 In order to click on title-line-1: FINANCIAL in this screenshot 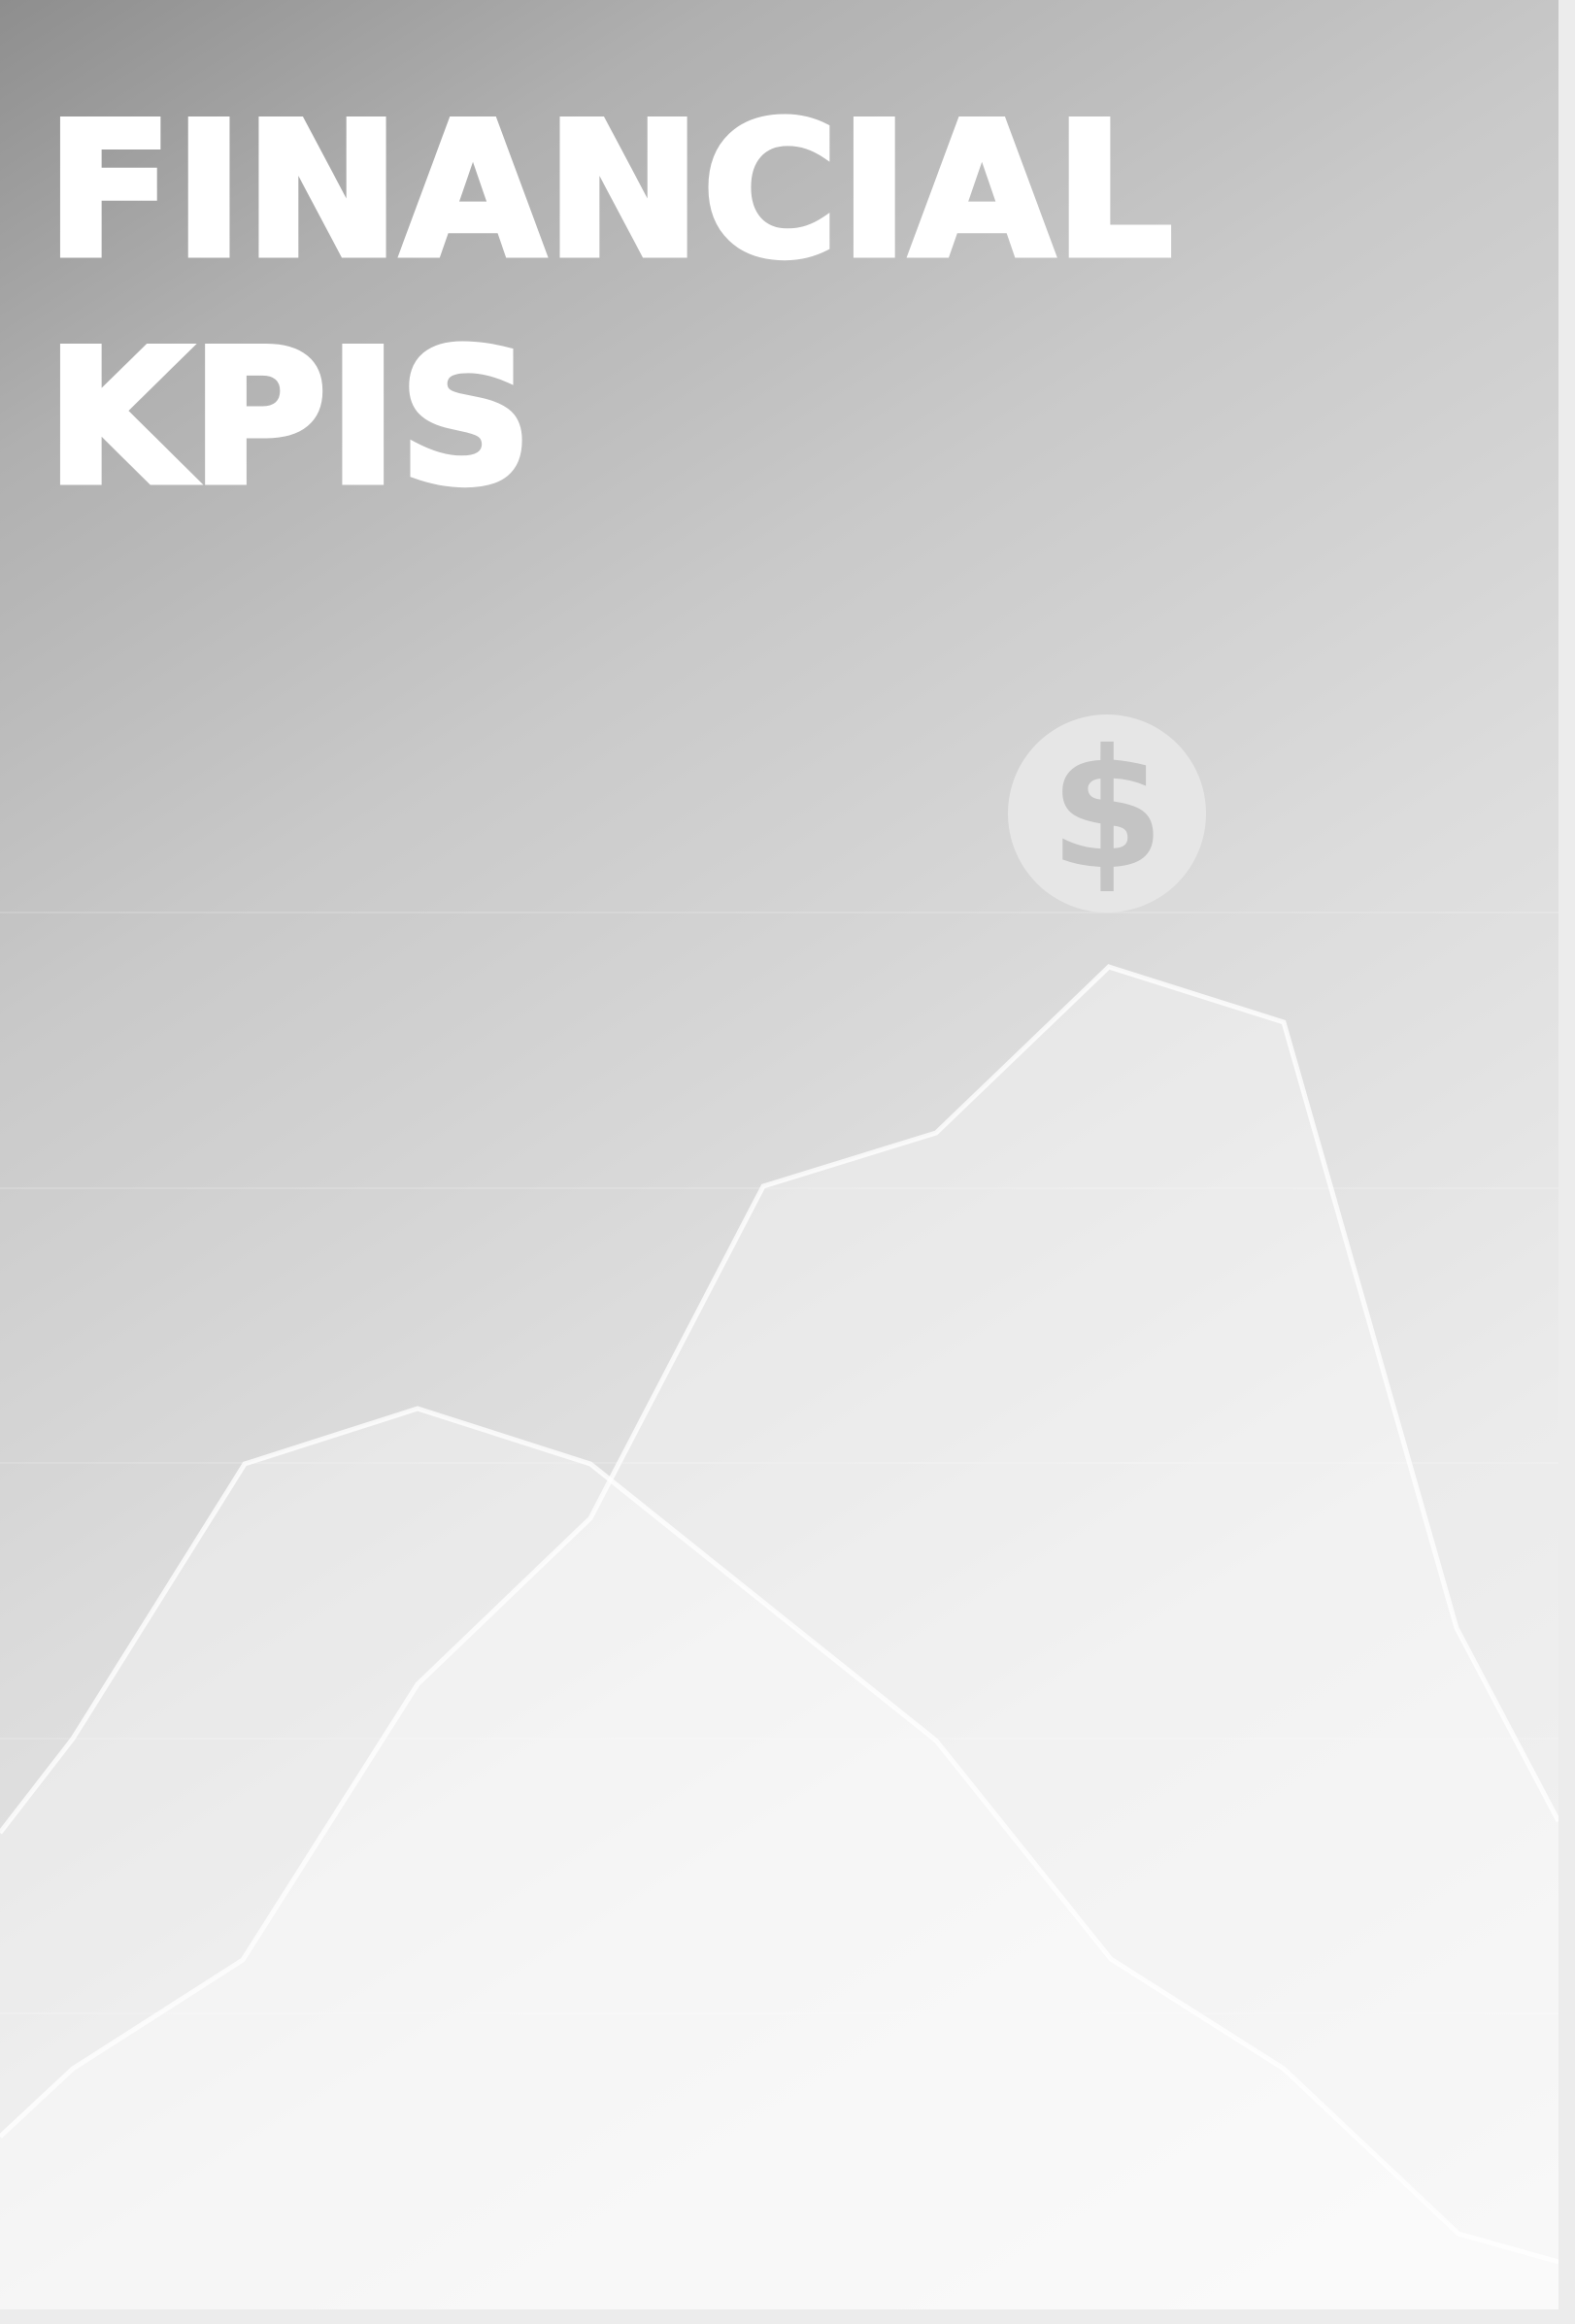, I will do `click(610, 191)`.